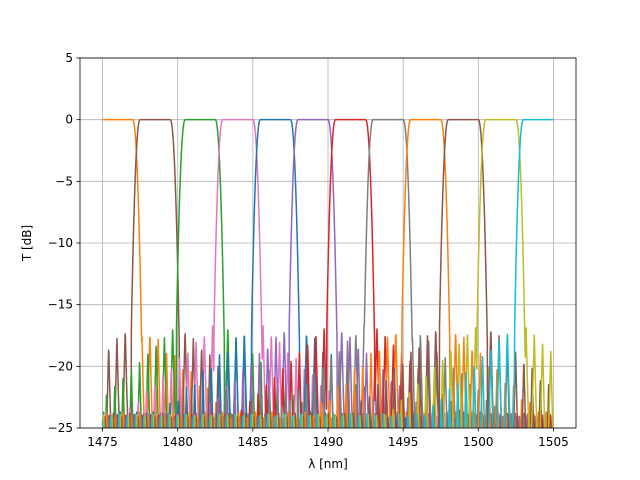  Describe the element at coordinates (60, 305) in the screenshot. I see `y-tick-label: −15` at that location.